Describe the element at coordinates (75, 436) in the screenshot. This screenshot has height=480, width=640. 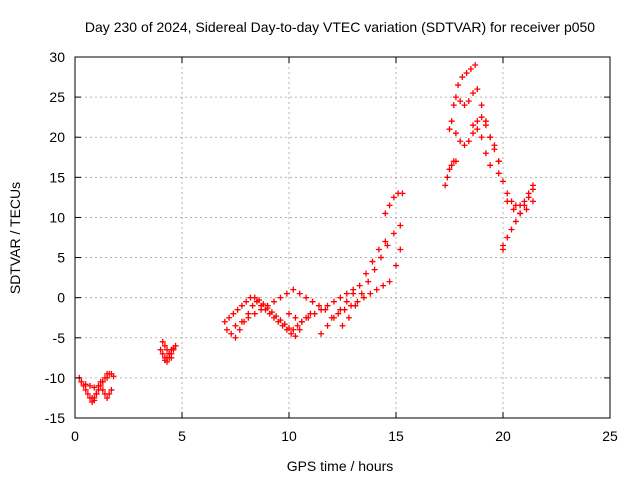
I see `x-tick-label: 0` at that location.